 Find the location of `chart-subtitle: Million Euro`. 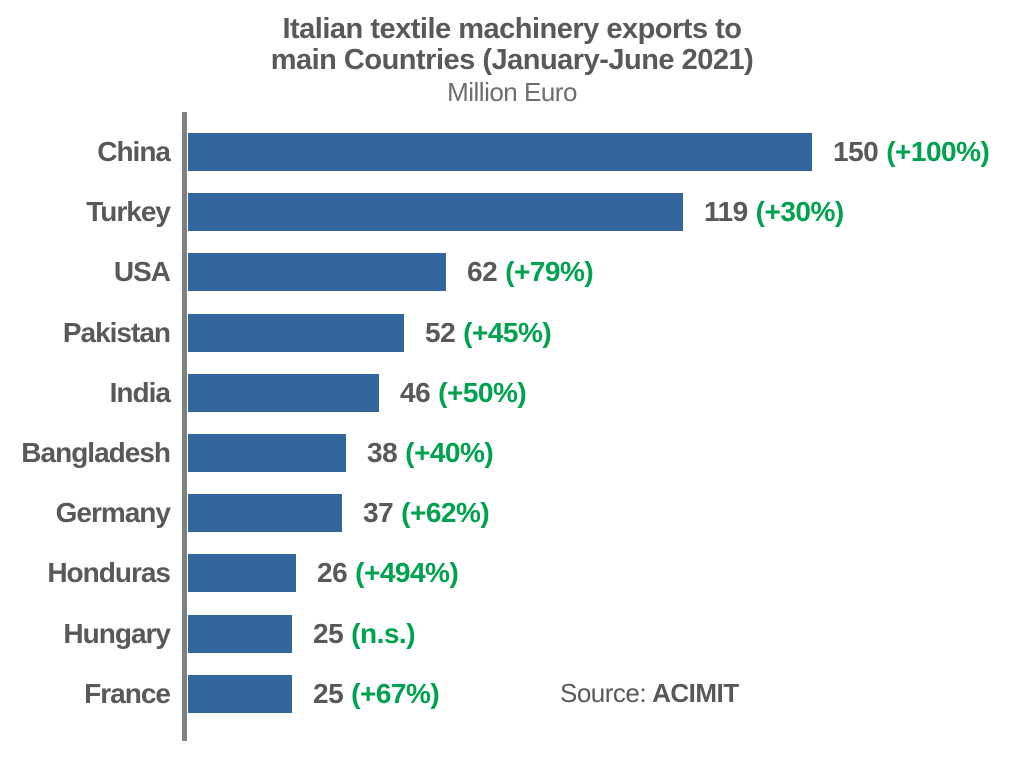

chart-subtitle: Million Euro is located at coordinates (512, 92).